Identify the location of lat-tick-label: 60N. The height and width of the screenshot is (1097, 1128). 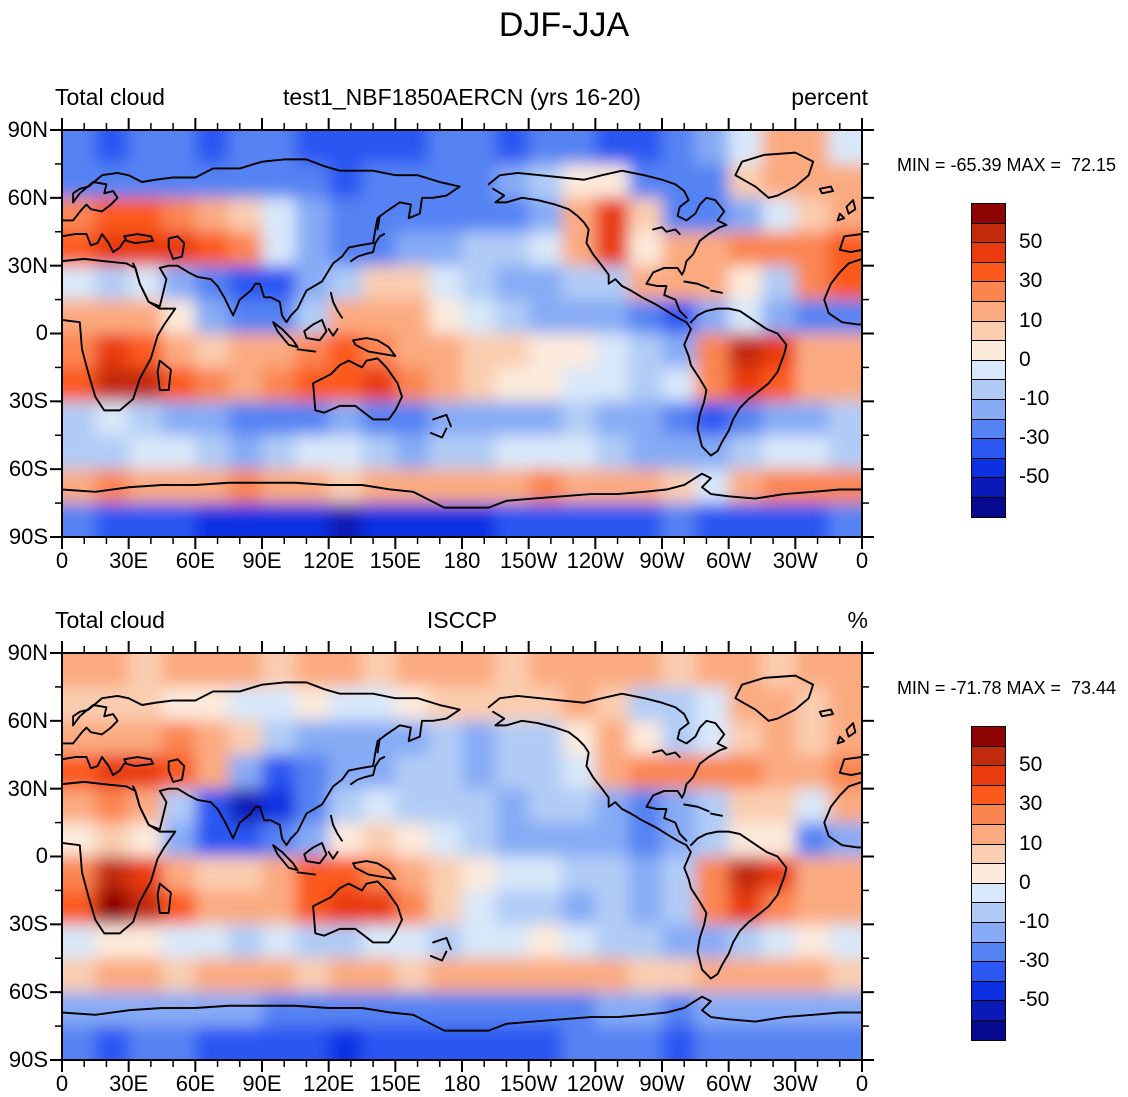
(27, 720).